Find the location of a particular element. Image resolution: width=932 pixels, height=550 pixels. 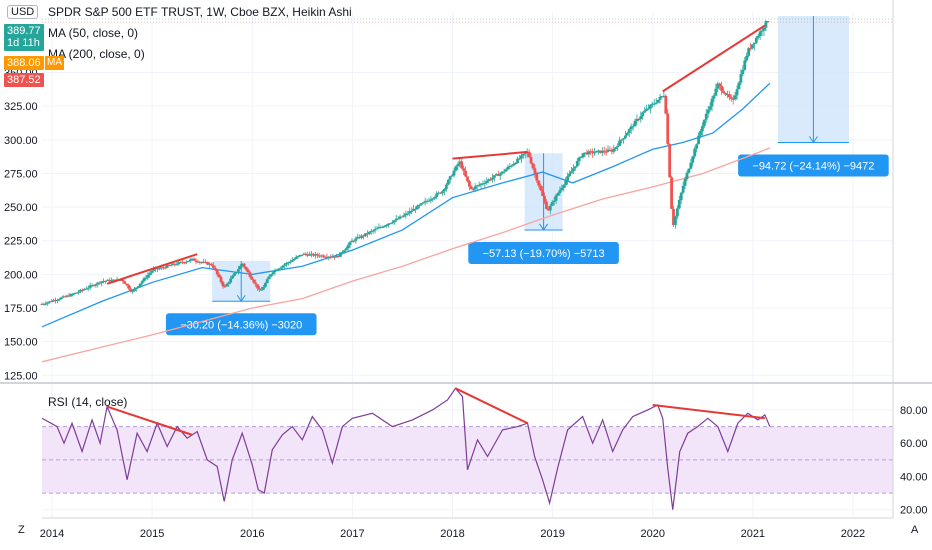

price-tick-label: 225.00 is located at coordinates (21, 242).